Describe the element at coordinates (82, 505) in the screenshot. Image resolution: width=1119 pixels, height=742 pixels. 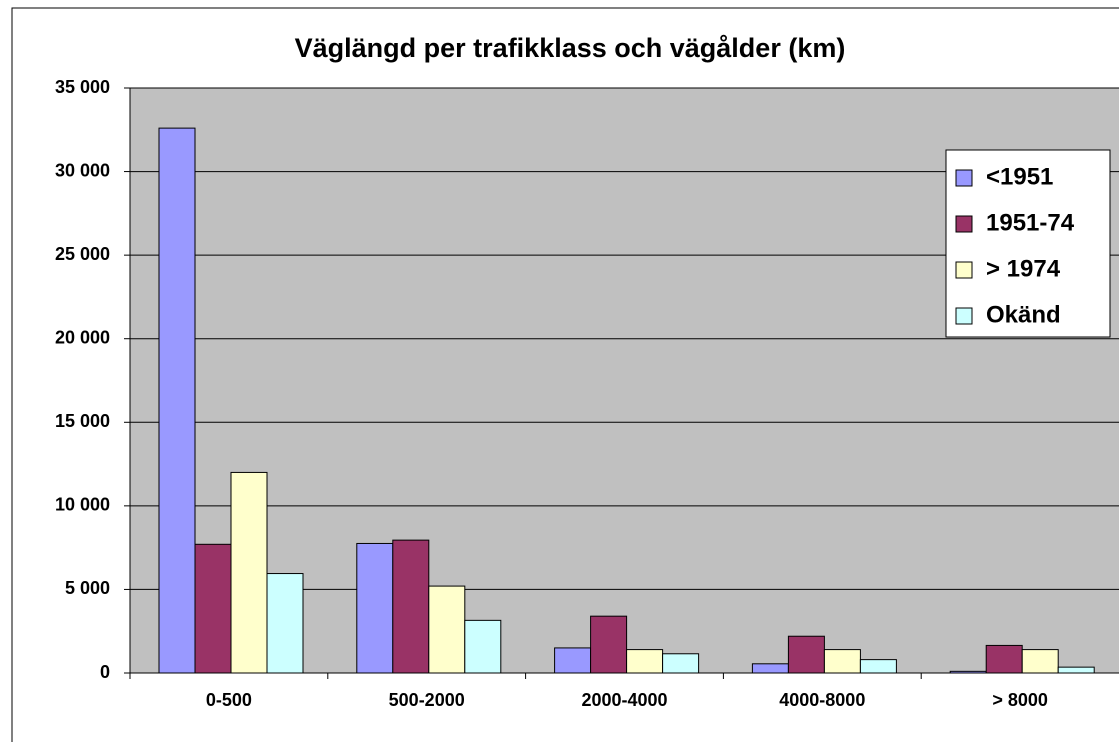
I see `y-tick-label: 10 000` at that location.